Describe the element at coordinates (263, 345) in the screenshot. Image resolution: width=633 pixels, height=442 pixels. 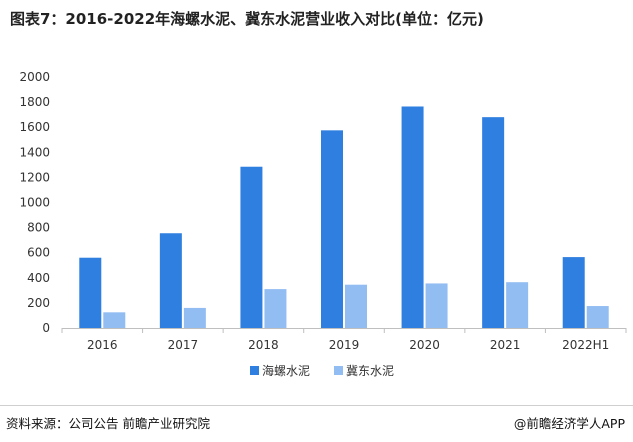
I see `x-tick-label: 2018` at that location.